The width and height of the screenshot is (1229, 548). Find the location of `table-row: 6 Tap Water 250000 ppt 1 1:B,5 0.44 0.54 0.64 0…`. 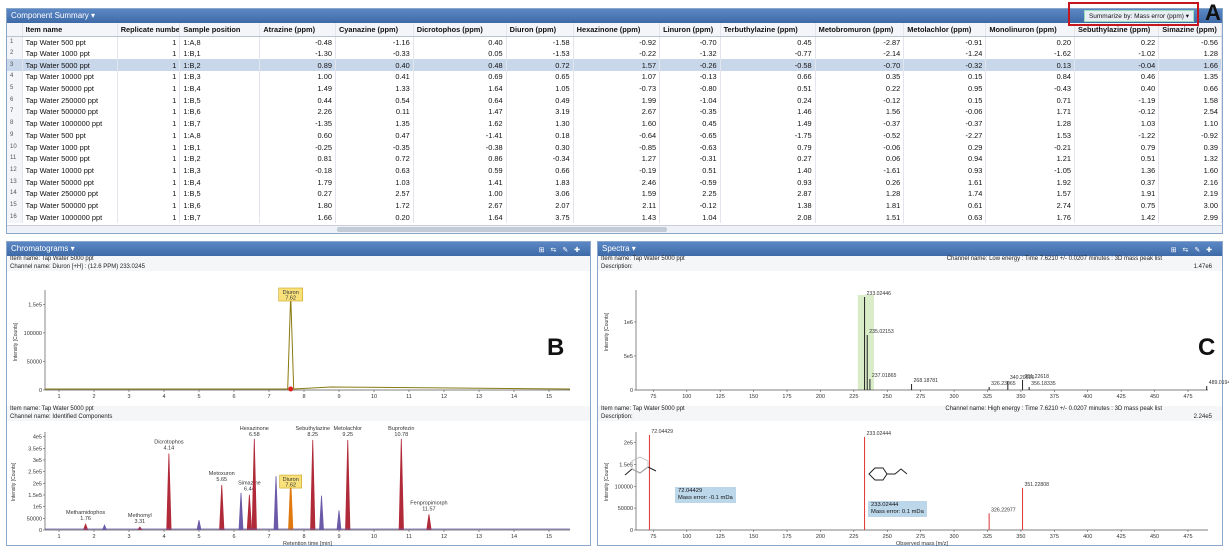

table-row: 6 Tap Water 250000 ppt 1 1:B,5 0.44 0.54 0.64 0… is located at coordinates (614, 100).